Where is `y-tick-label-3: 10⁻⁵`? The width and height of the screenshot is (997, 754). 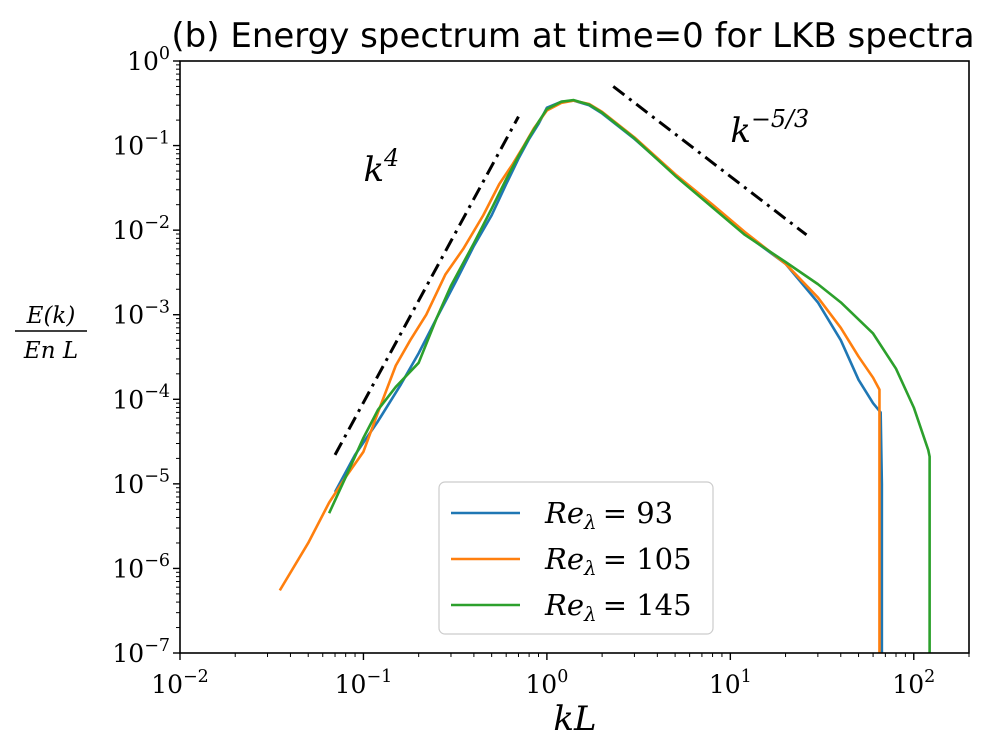
y-tick-label-3: 10⁻⁵ is located at coordinates (141, 483).